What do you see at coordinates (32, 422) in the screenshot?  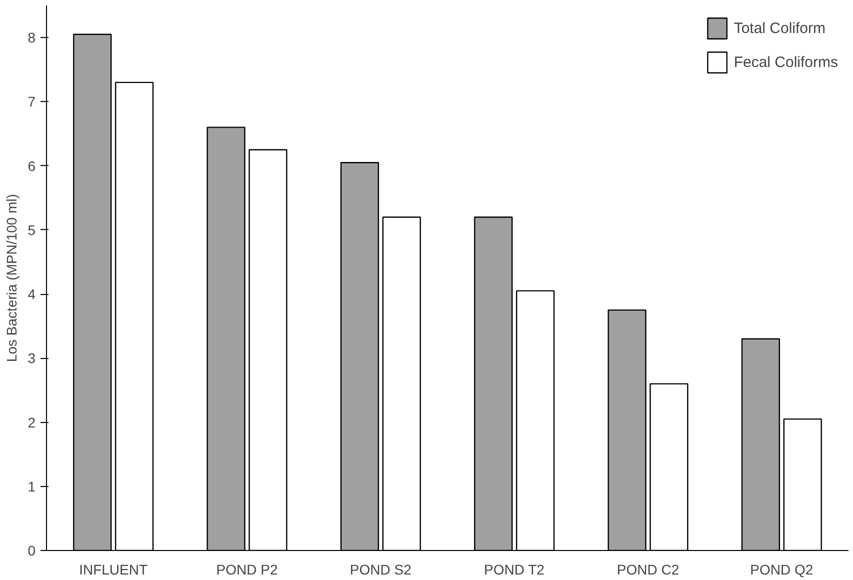 I see `y-tick-label: 2` at bounding box center [32, 422].